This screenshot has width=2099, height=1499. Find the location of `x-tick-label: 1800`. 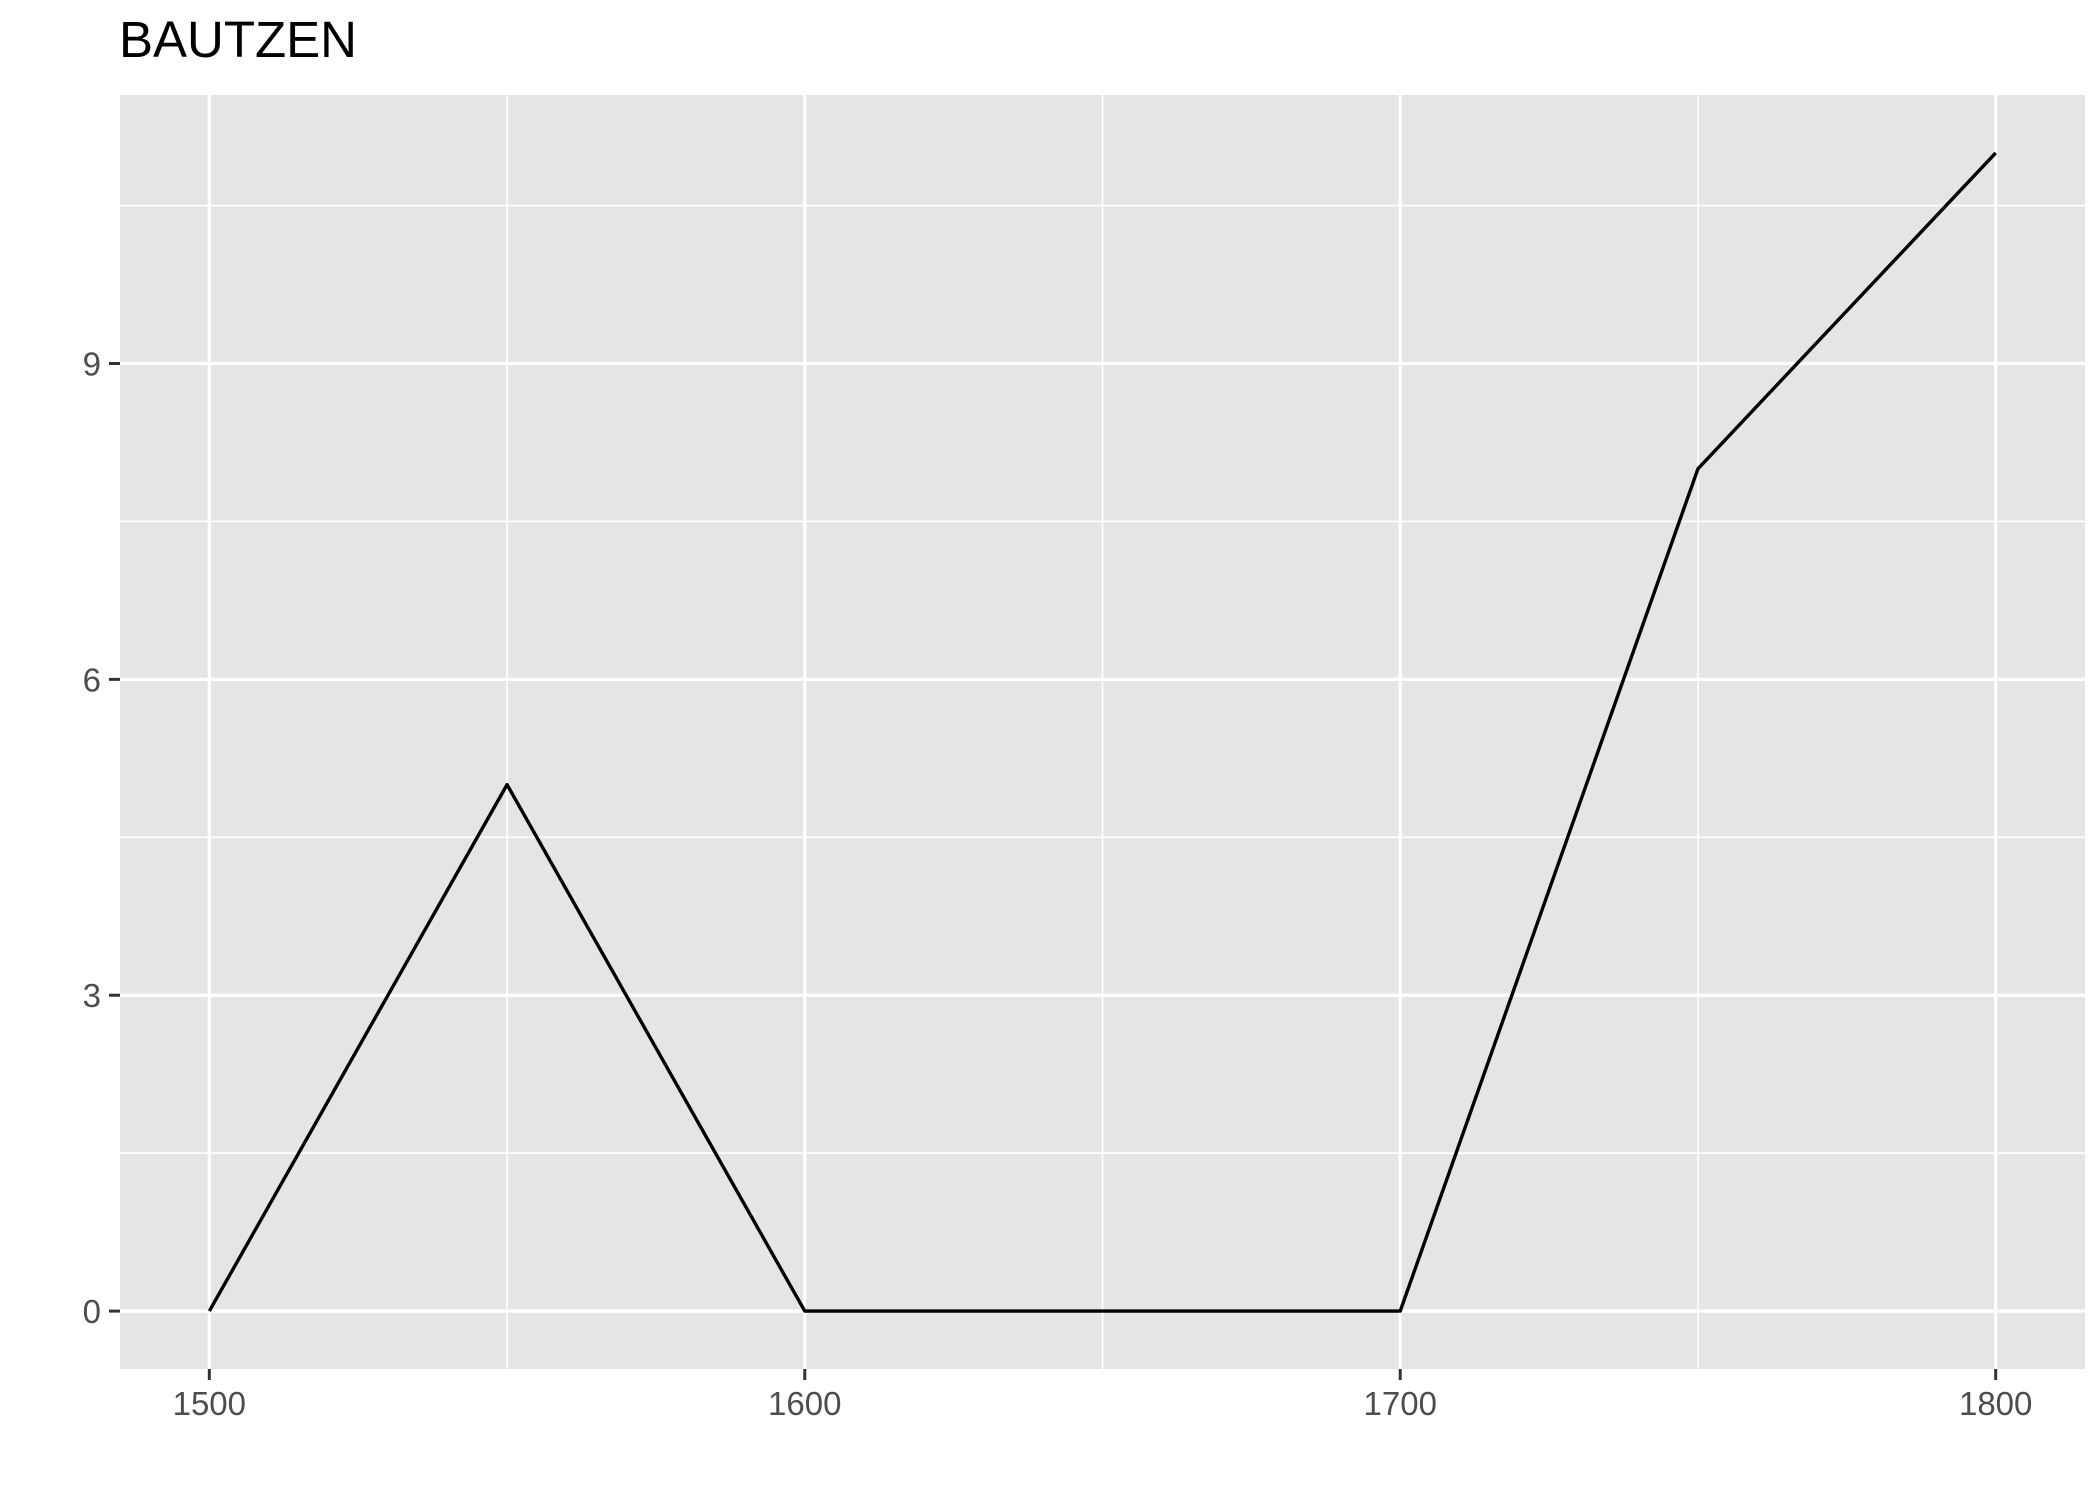

x-tick-label: 1800 is located at coordinates (1995, 1403).